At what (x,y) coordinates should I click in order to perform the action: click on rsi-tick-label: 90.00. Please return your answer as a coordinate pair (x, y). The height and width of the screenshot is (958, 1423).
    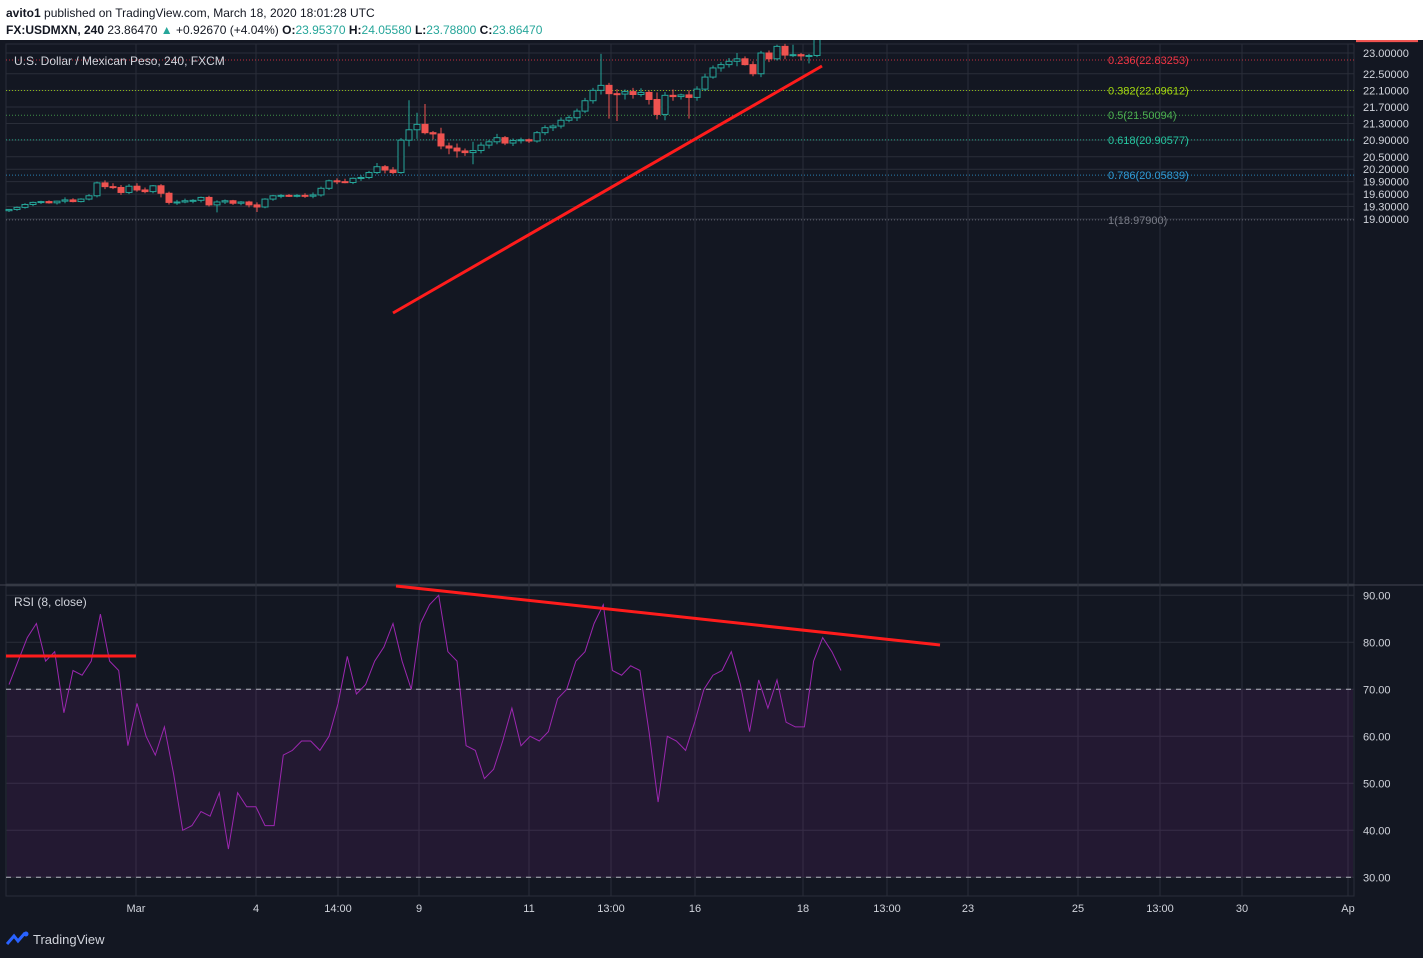
    Looking at the image, I should click on (1377, 596).